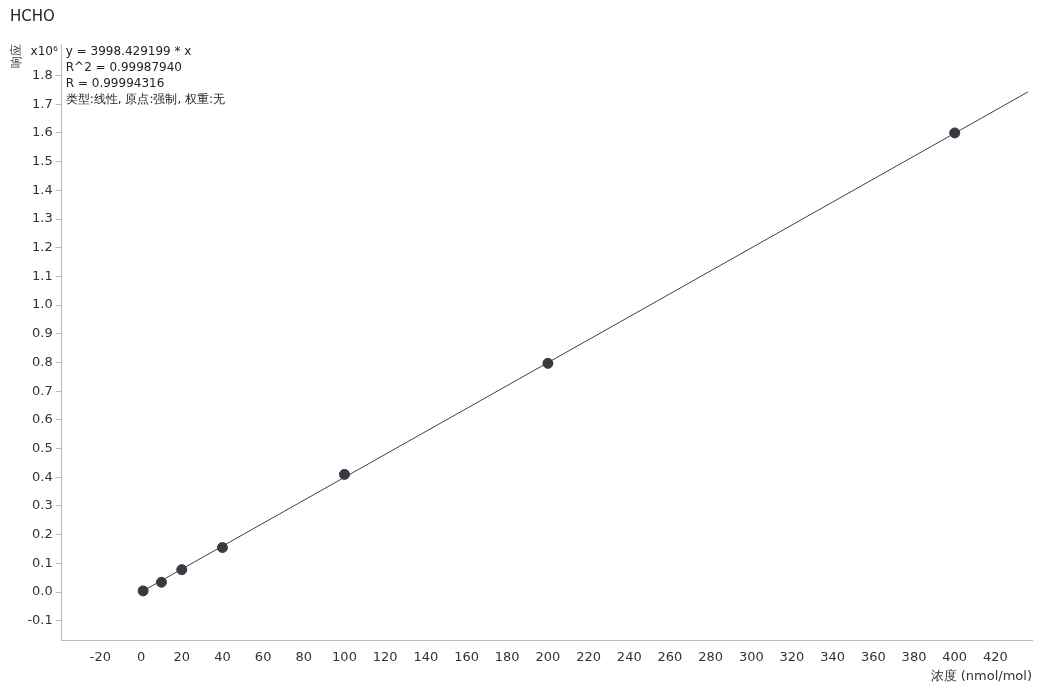 The width and height of the screenshot is (1048, 695). I want to click on y-tick-label: 1.4, so click(42, 189).